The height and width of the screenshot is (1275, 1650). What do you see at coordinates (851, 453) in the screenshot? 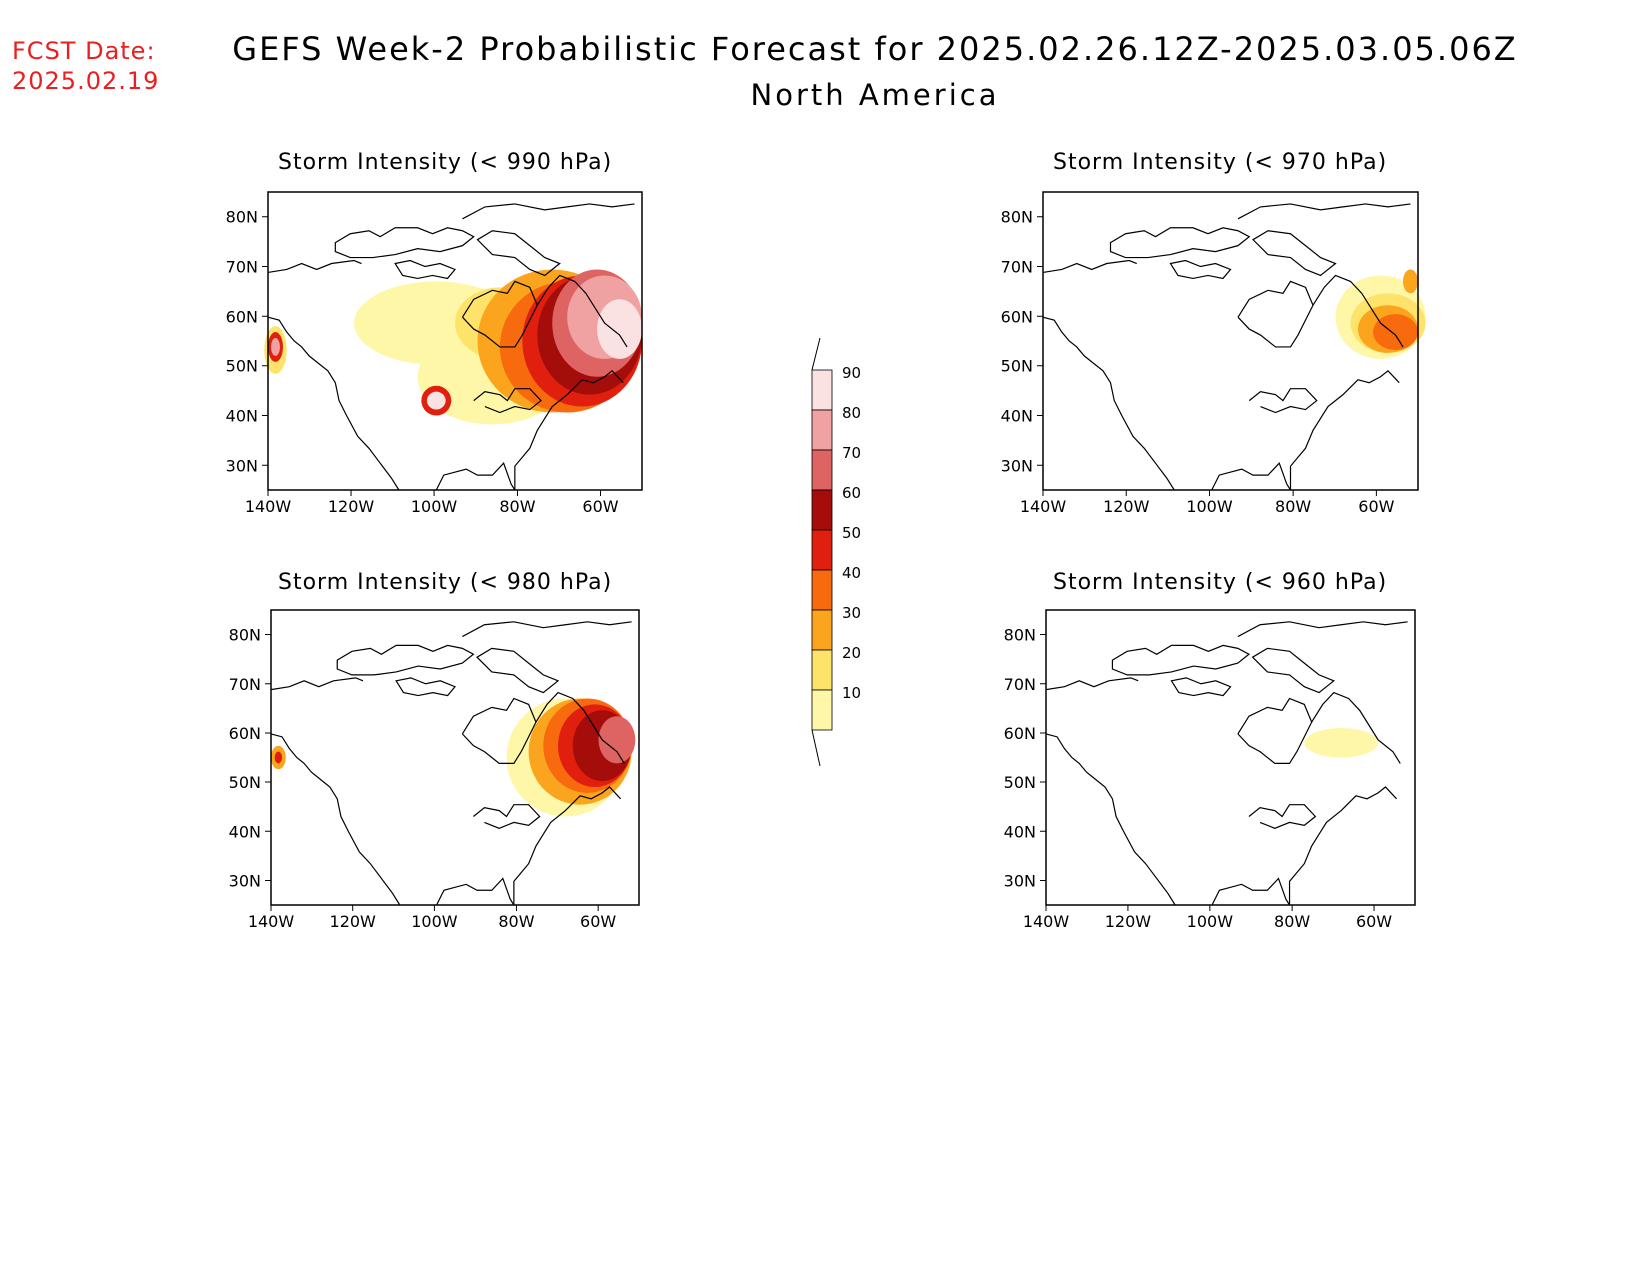
I see `colorbar-label: 70` at bounding box center [851, 453].